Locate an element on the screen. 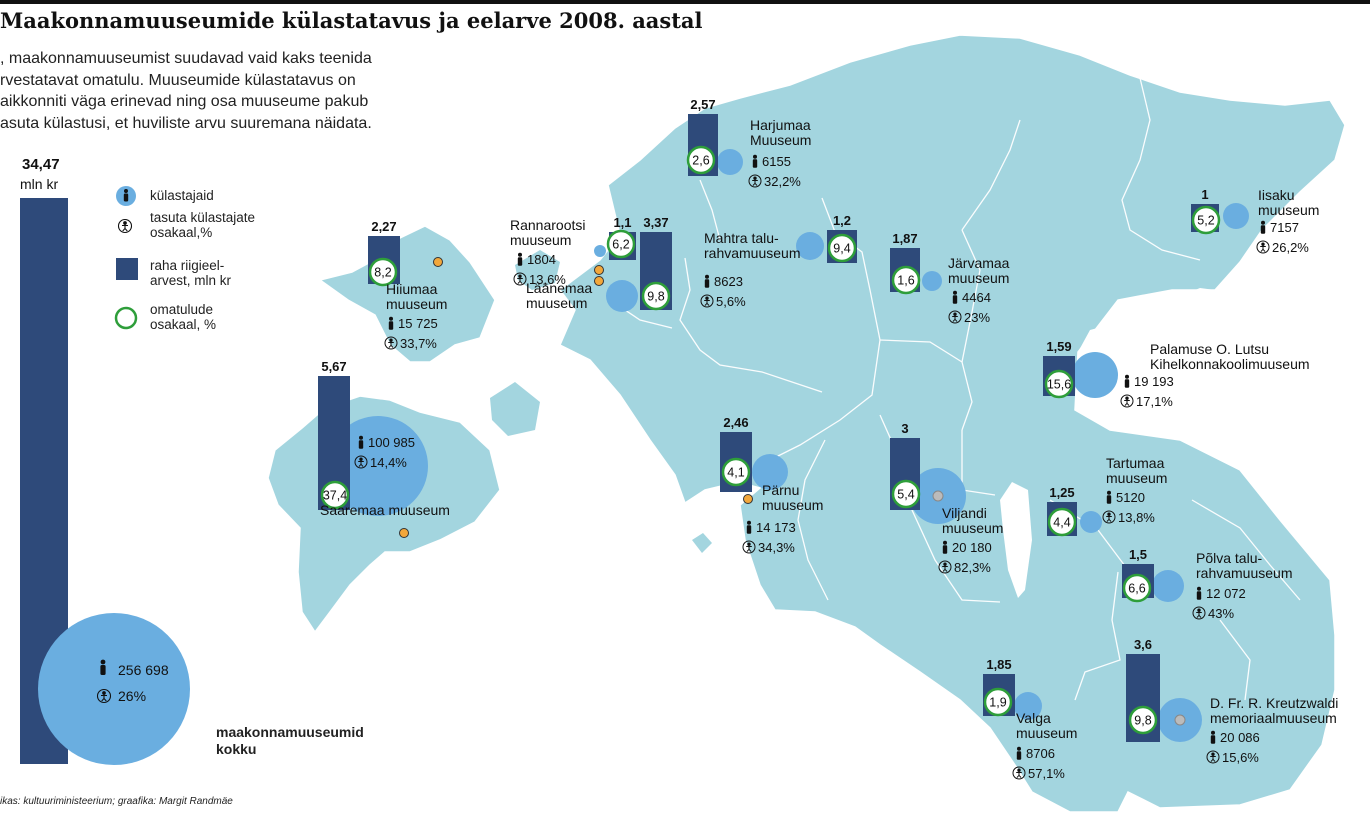 The image size is (1370, 820). museum-name: Muuseum is located at coordinates (780, 140).